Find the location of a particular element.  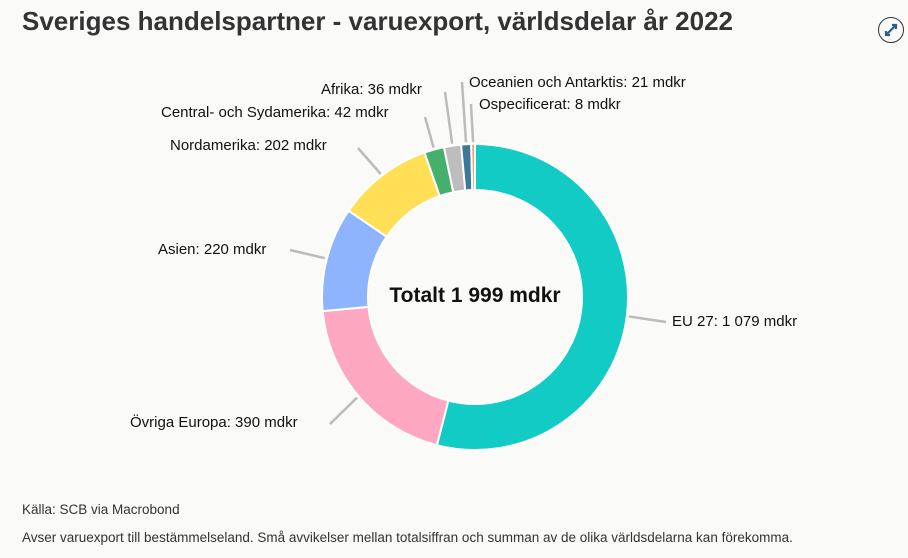

donut-slice-ospecificerat is located at coordinates (473, 167).